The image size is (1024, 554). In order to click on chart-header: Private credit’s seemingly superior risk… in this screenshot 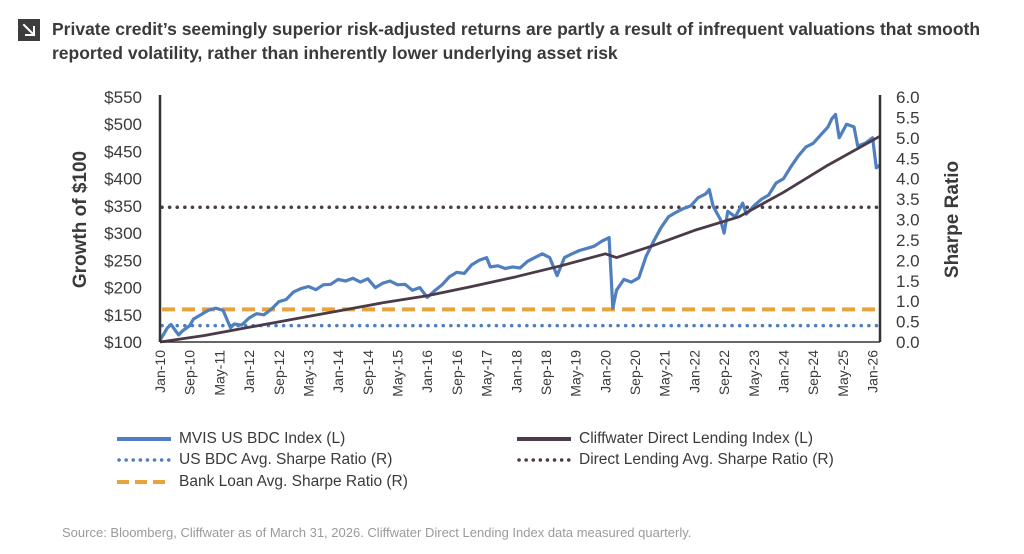, I will do `click(513, 41)`.